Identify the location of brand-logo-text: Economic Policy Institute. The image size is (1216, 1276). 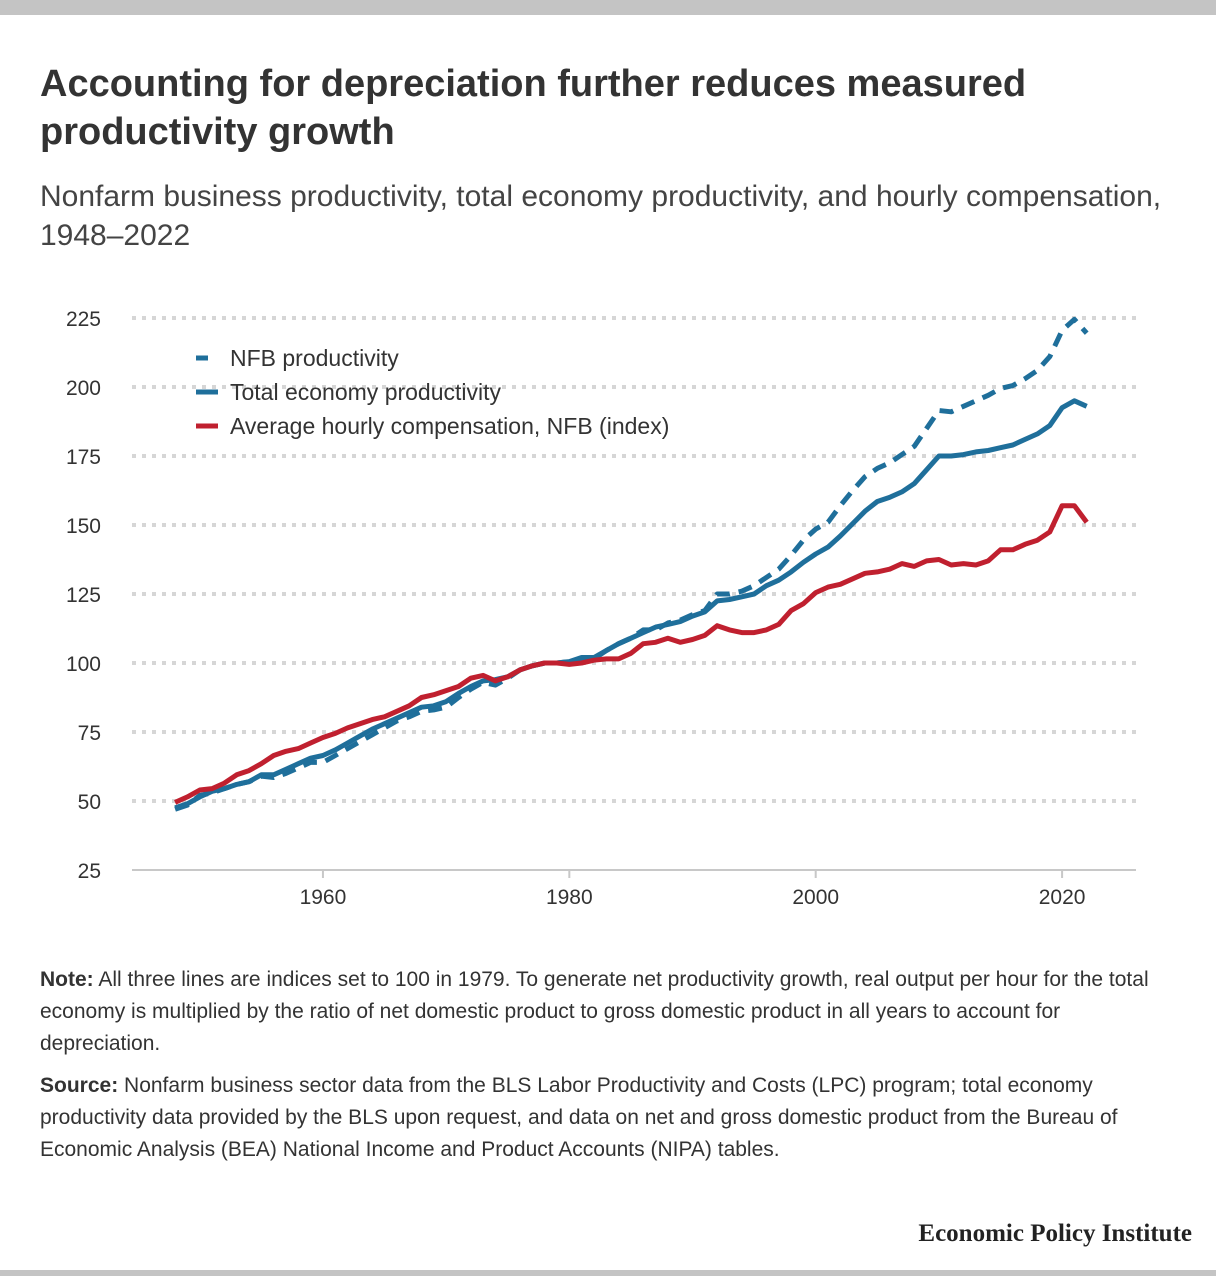
(1055, 1233).